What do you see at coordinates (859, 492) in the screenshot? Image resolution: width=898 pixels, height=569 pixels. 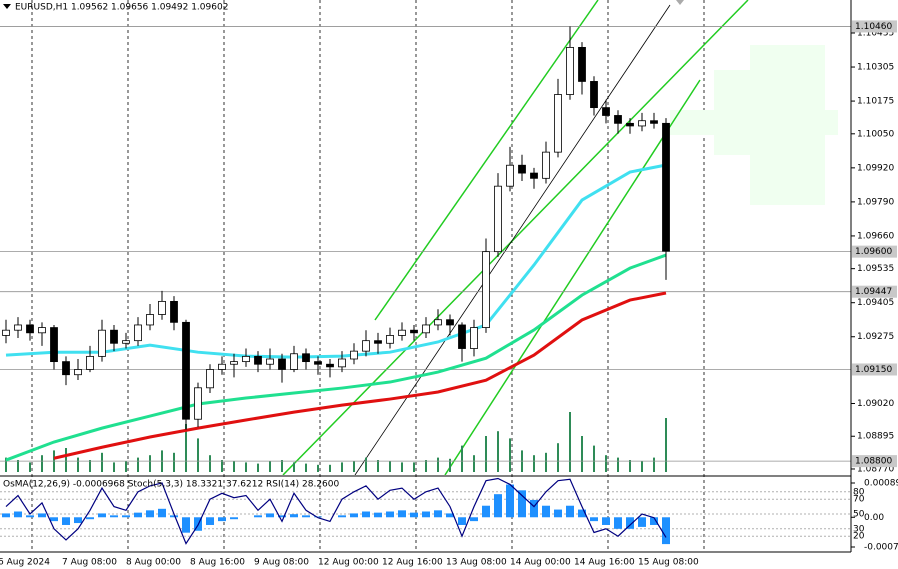 I see `stoch-tick-label: 80` at bounding box center [859, 492].